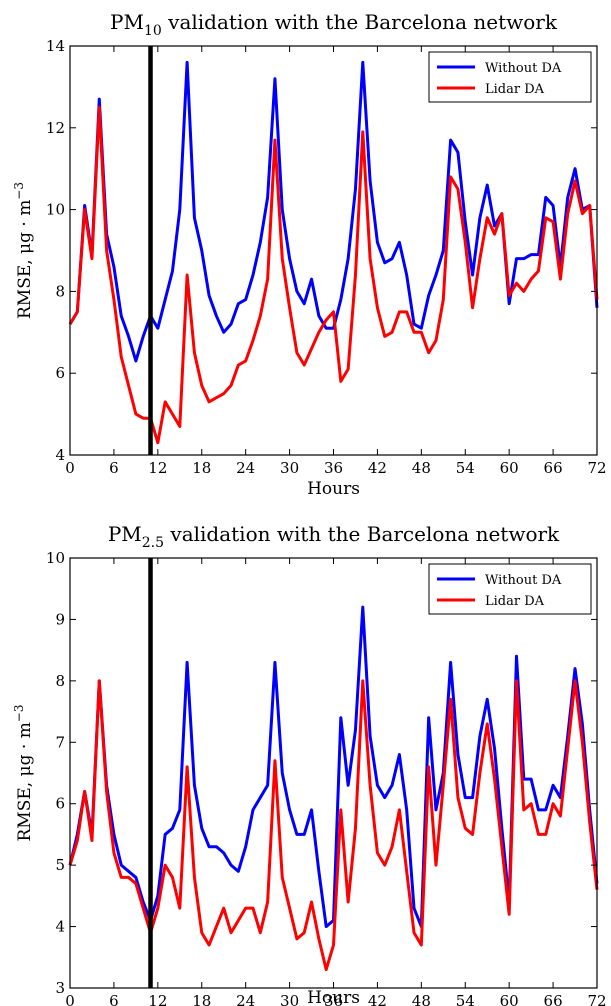  I want to click on c0-y-label-main: RMSE, μg · m, so click(25, 259).